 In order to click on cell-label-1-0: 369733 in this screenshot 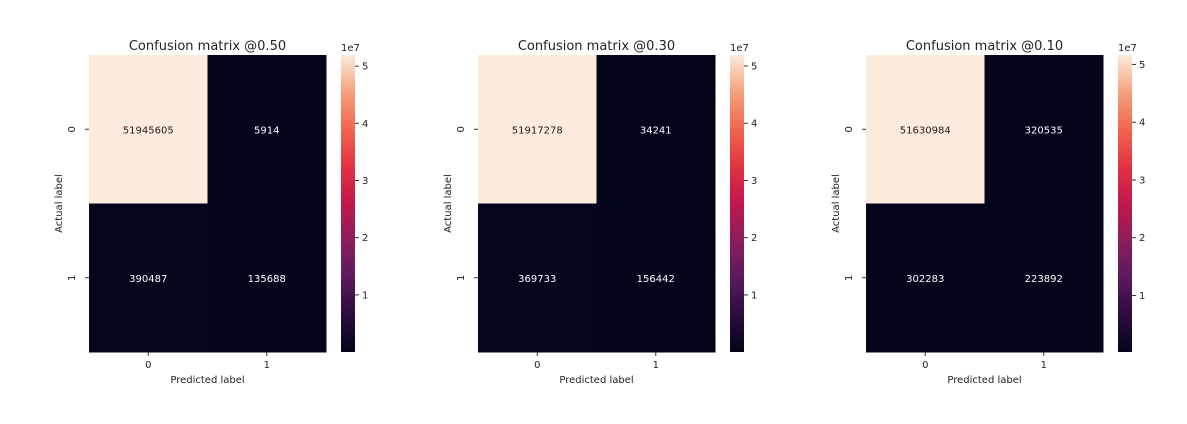, I will do `click(537, 279)`.